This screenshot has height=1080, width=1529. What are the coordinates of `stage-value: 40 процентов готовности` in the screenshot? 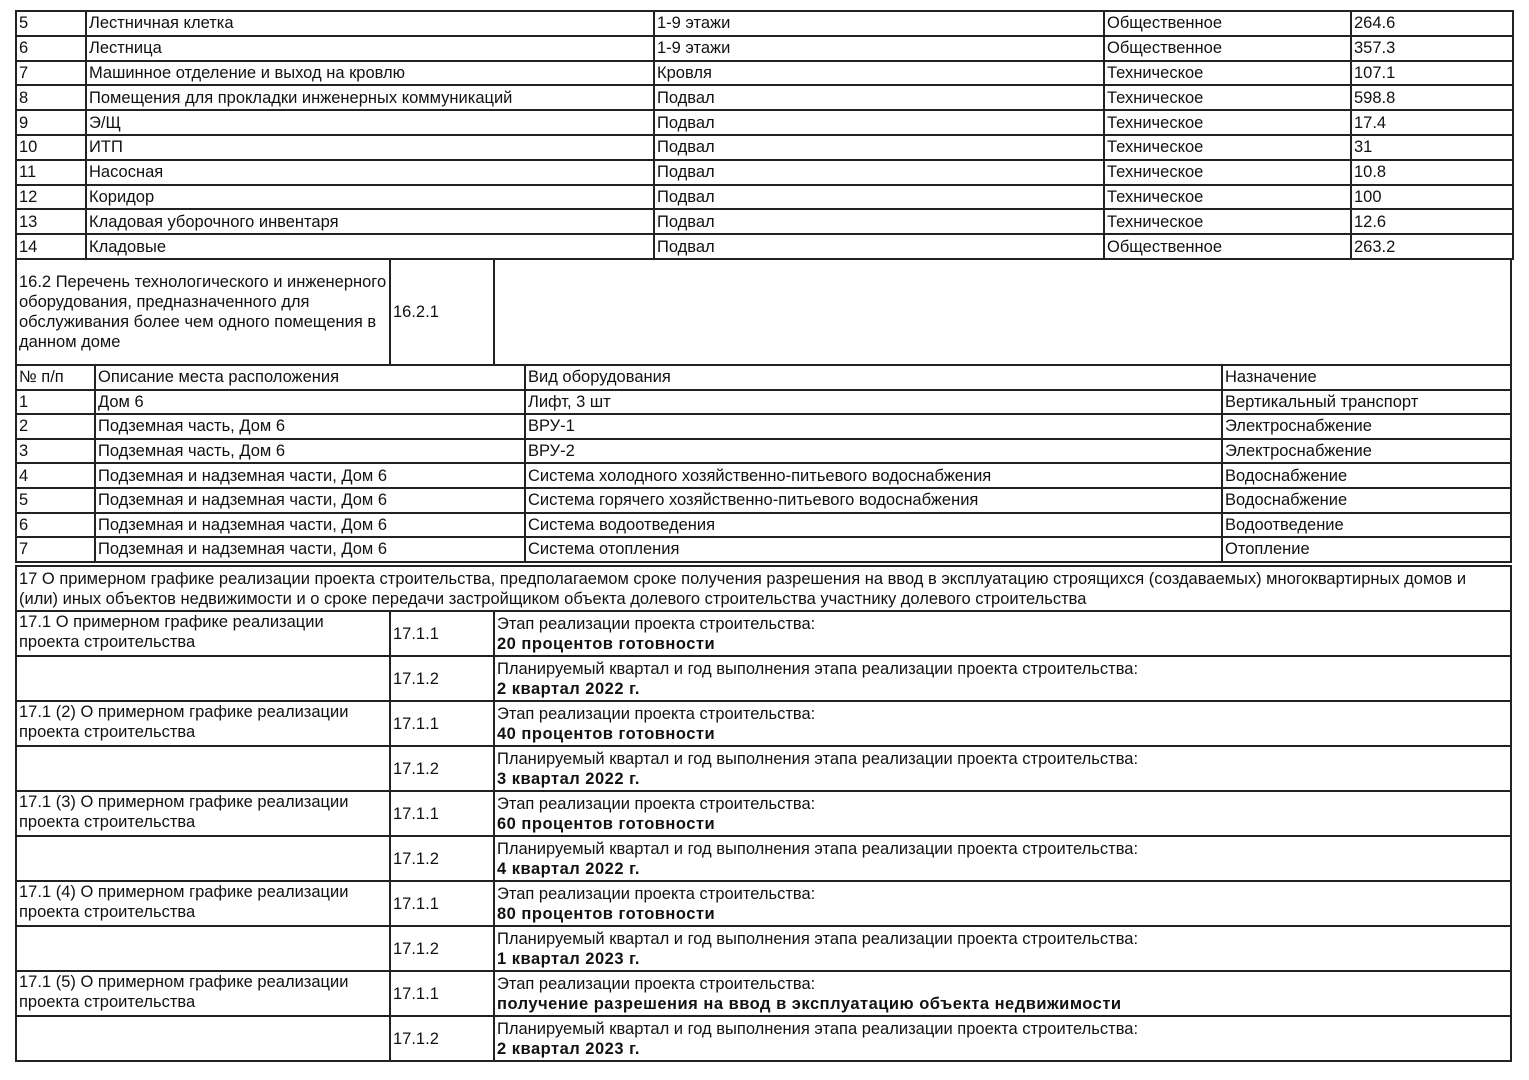 It's located at (606, 733).